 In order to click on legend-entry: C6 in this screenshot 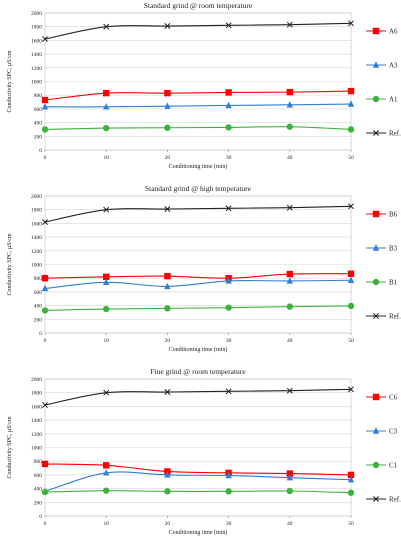, I will do `click(382, 398)`.